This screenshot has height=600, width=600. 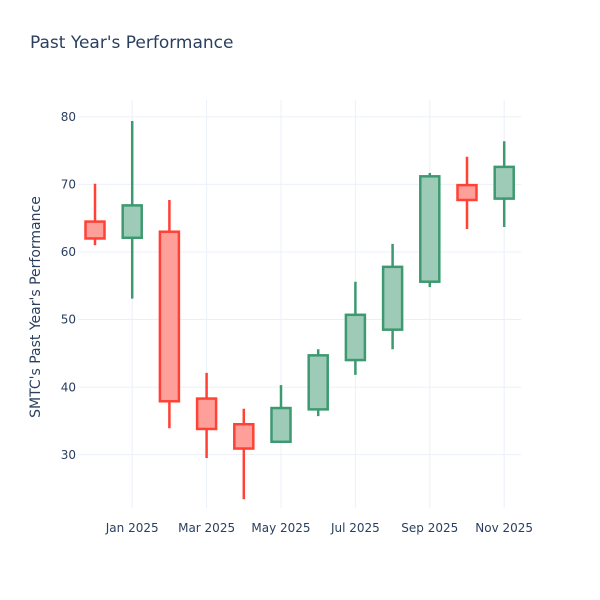 What do you see at coordinates (132, 528) in the screenshot?
I see `x-tick-label: Jan 2025` at bounding box center [132, 528].